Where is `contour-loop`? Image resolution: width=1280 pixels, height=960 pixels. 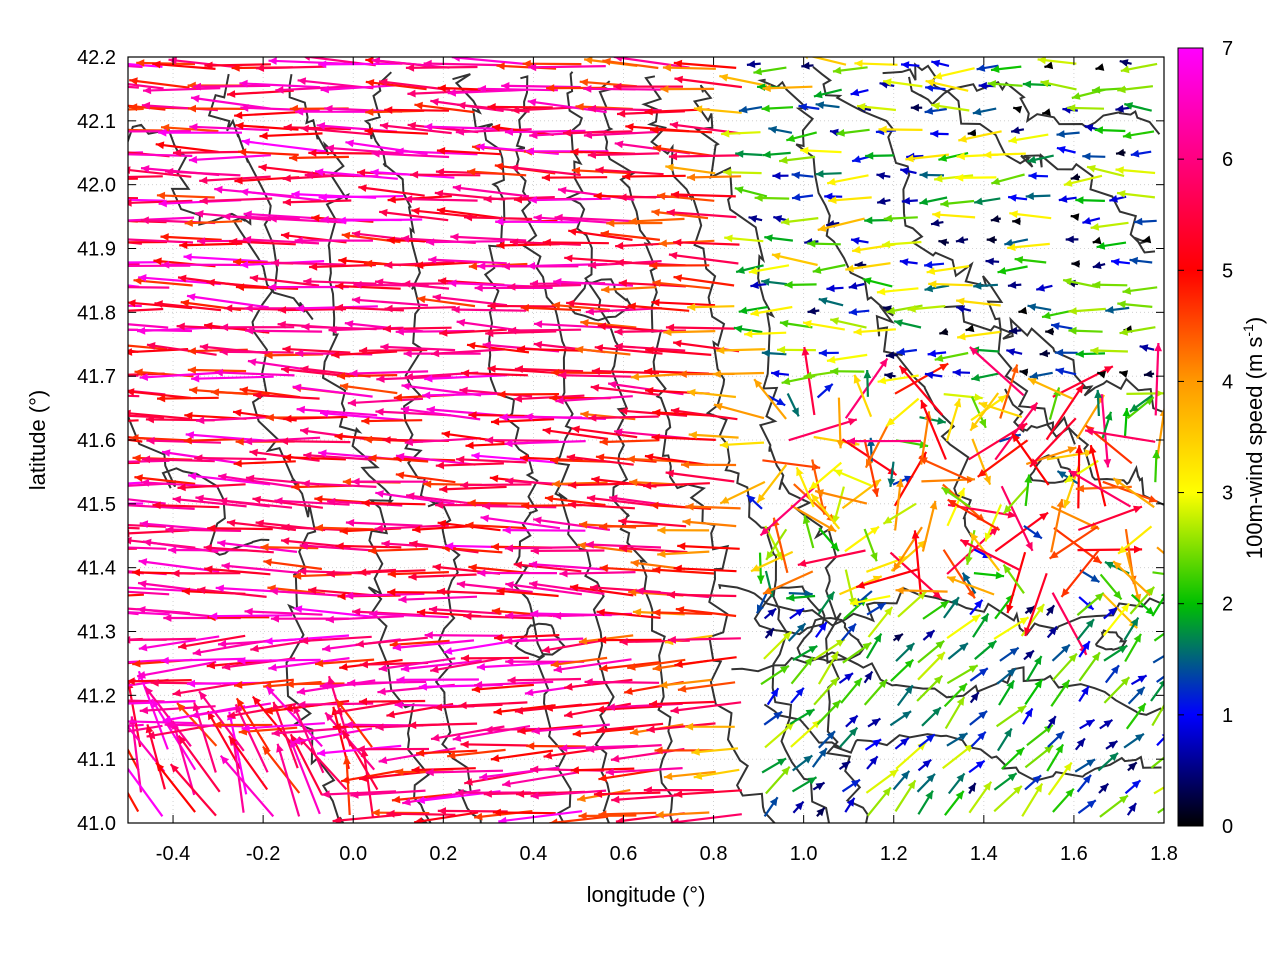
contour-loop is located at coordinates (1050, 469).